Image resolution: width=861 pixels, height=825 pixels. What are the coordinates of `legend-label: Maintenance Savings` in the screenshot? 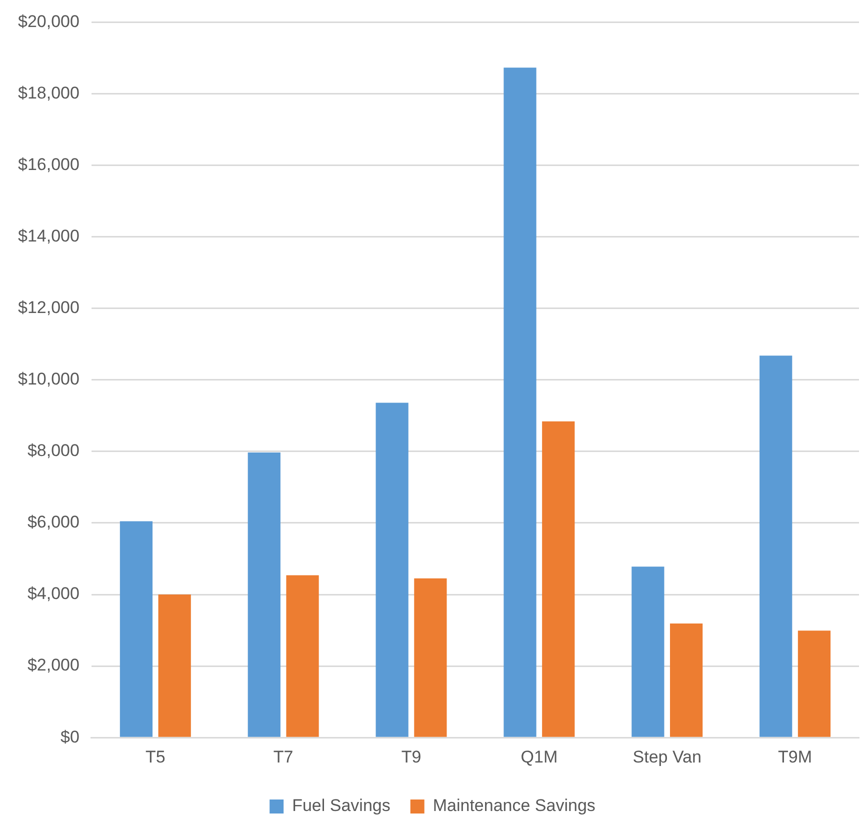 It's located at (514, 806).